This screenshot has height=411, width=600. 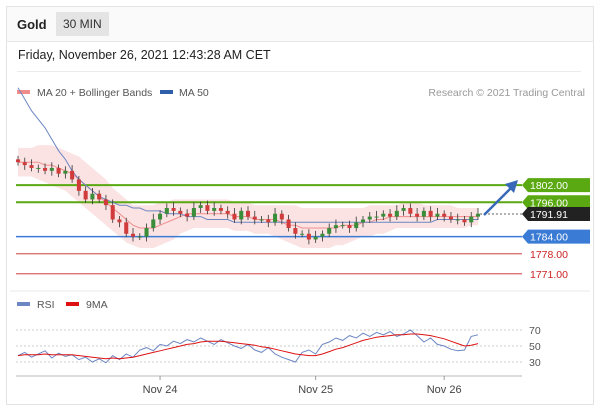 I want to click on level-tag-1778.00: 1778.00, so click(x=549, y=255).